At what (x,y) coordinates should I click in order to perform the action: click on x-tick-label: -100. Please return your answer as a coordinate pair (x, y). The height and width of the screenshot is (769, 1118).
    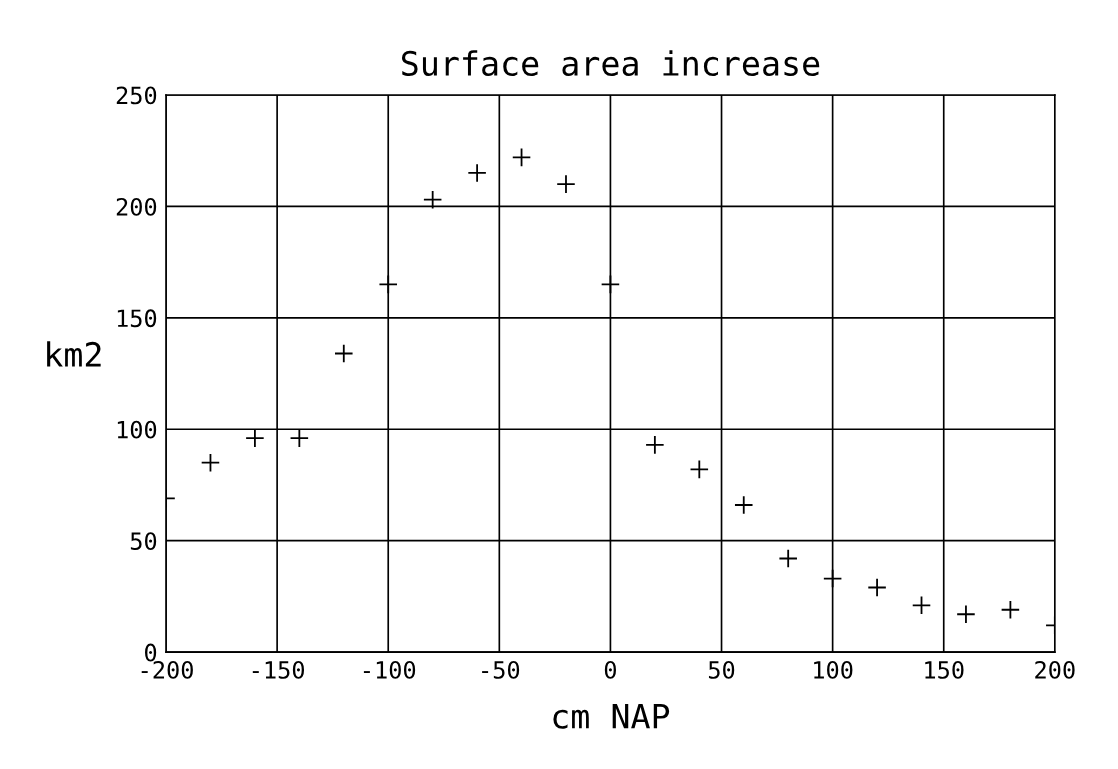
    Looking at the image, I should click on (389, 669).